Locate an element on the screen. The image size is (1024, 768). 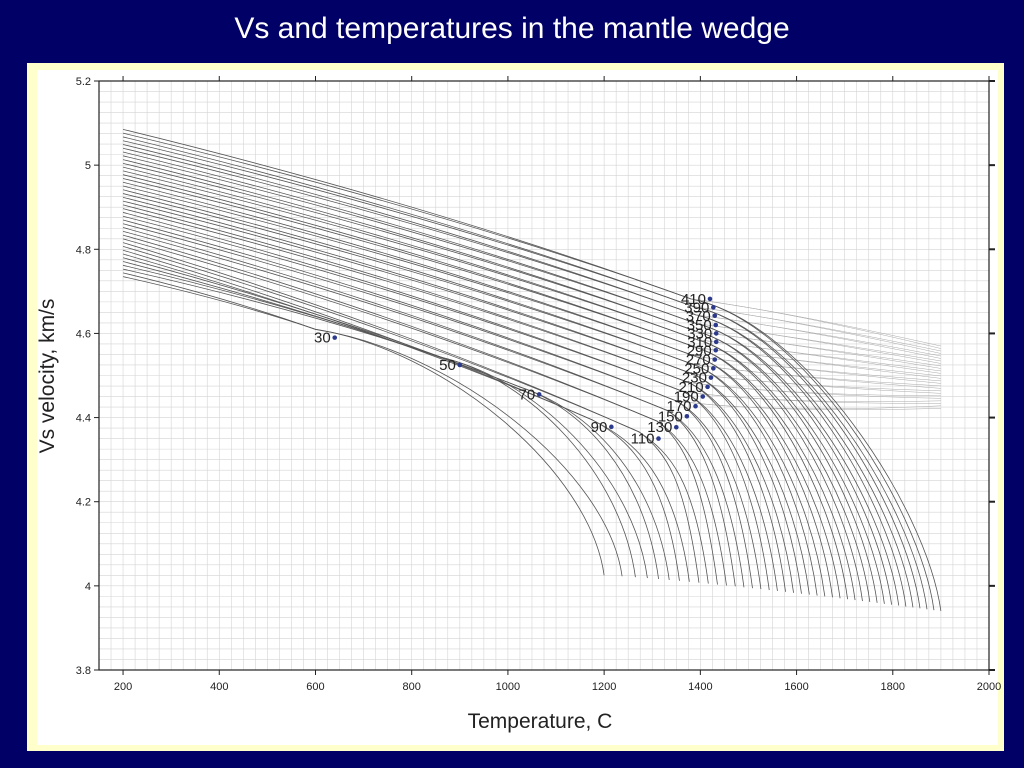
y-axis-title: Vs velocity, km/s is located at coordinates (47, 376).